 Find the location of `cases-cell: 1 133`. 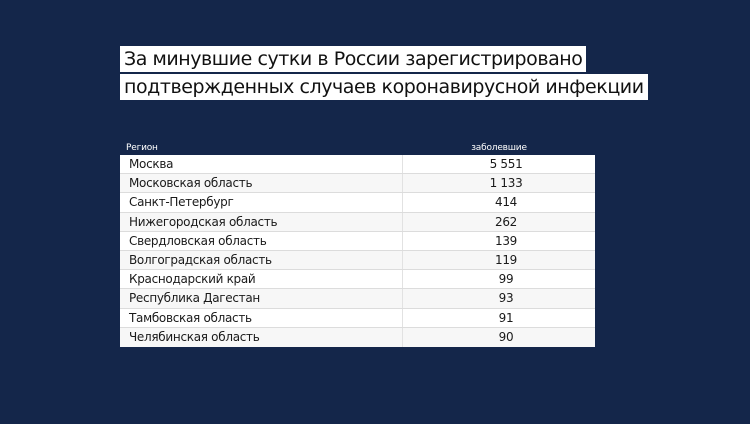

cases-cell: 1 133 is located at coordinates (506, 183).